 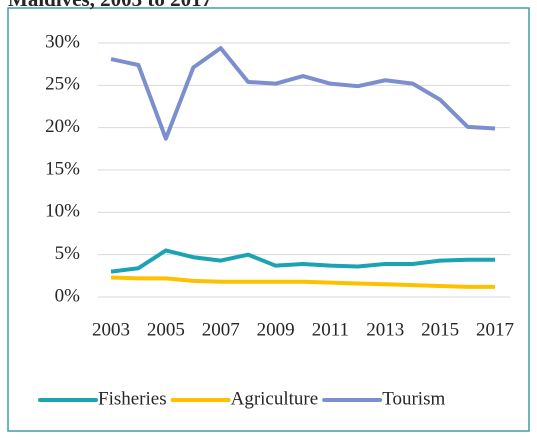 What do you see at coordinates (385, 329) in the screenshot?
I see `x-tick-label: 2013` at bounding box center [385, 329].